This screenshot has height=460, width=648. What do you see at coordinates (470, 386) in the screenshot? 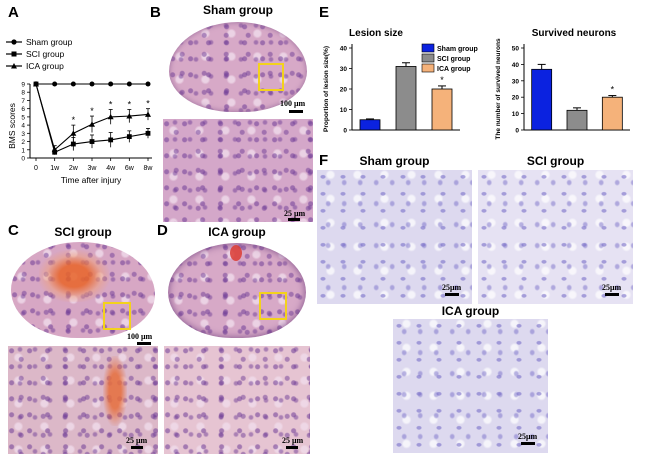
I see `f-ica-nissl: 25μm` at bounding box center [470, 386].